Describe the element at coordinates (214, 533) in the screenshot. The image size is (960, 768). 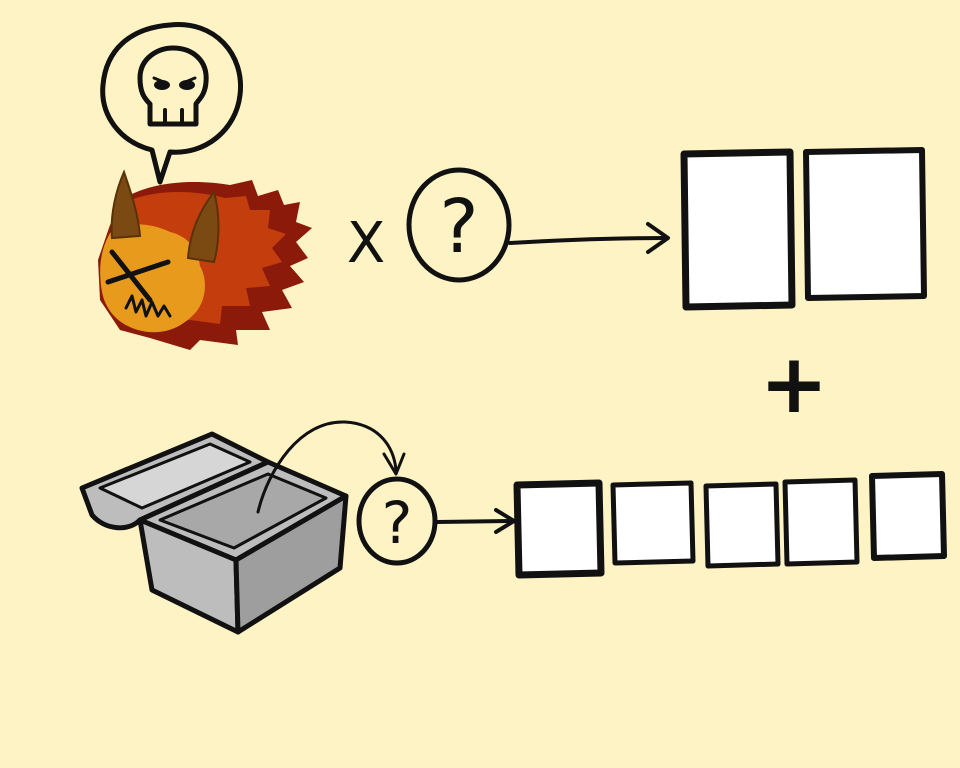
I see `open-treasure-chest-icon` at that location.